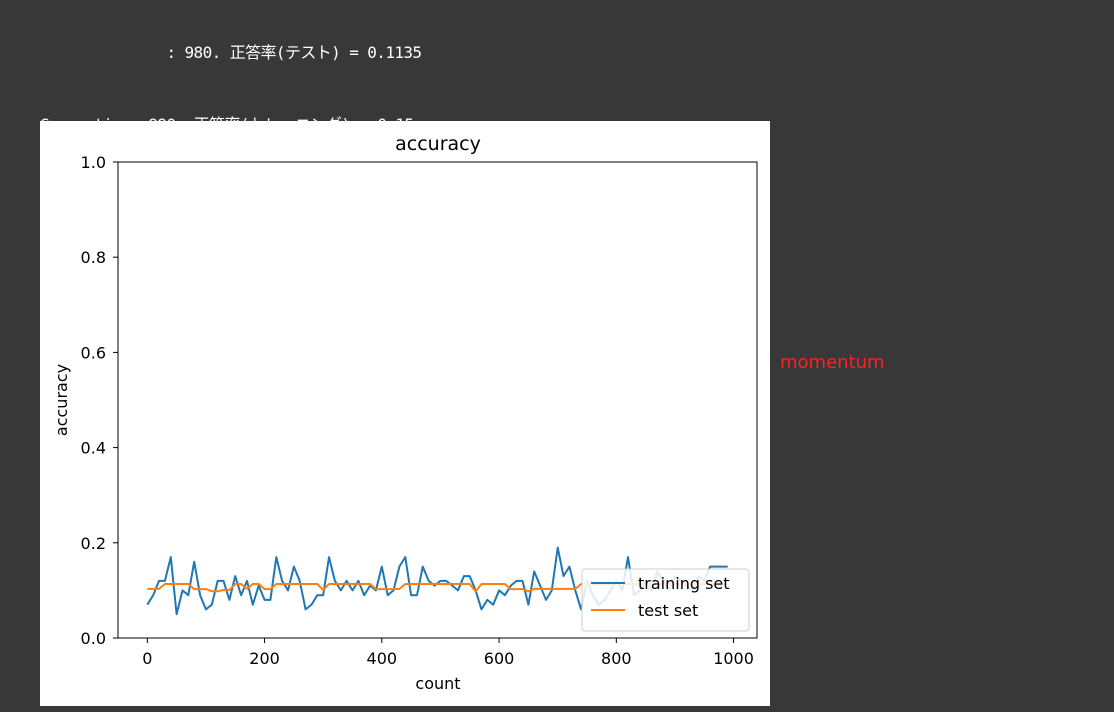 This screenshot has width=1114, height=712. What do you see at coordinates (382, 658) in the screenshot?
I see `x-tick-label: 400` at bounding box center [382, 658].